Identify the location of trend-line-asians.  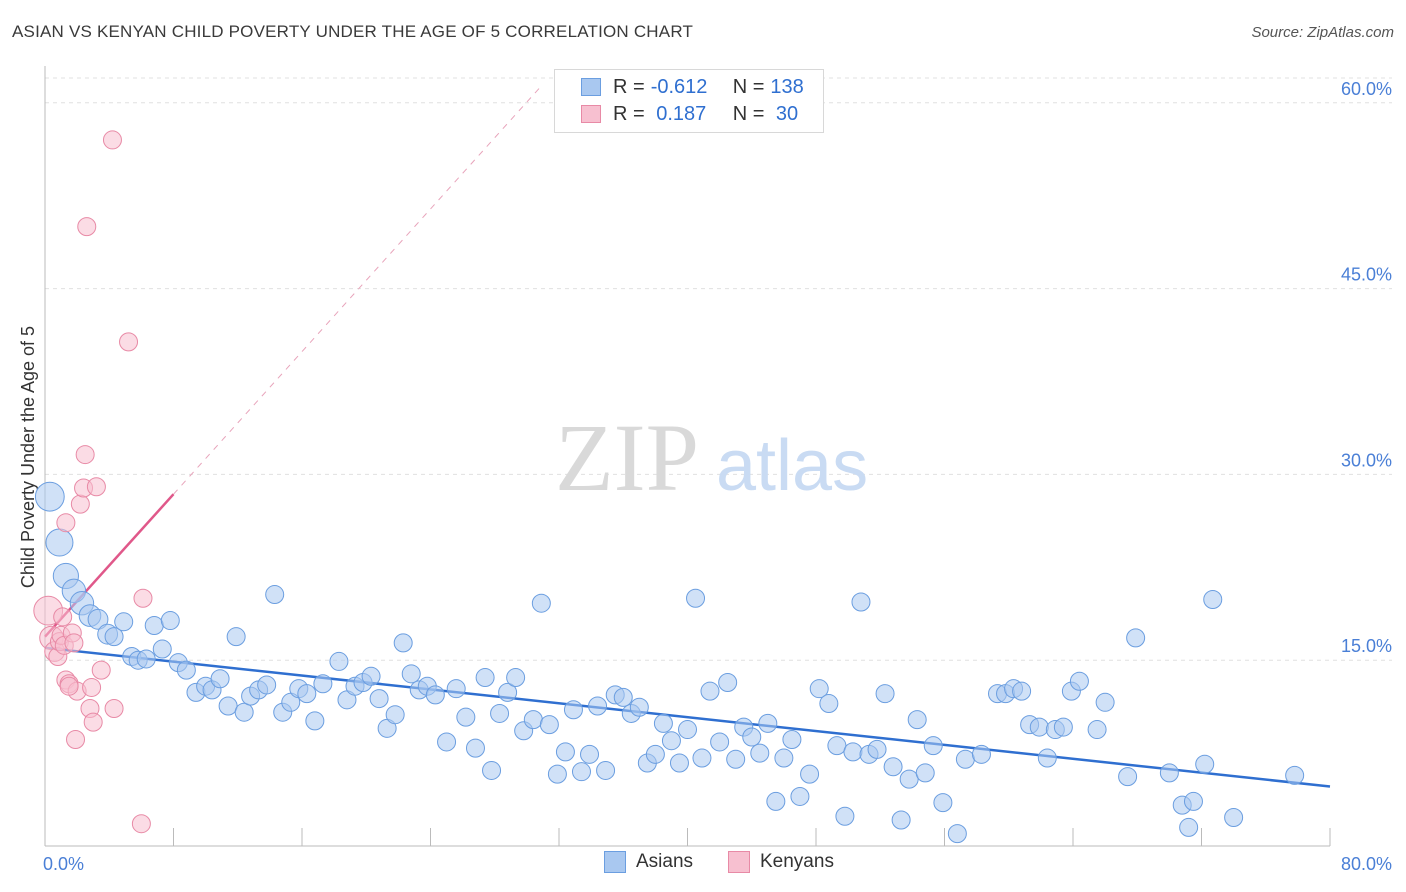
(687, 717).